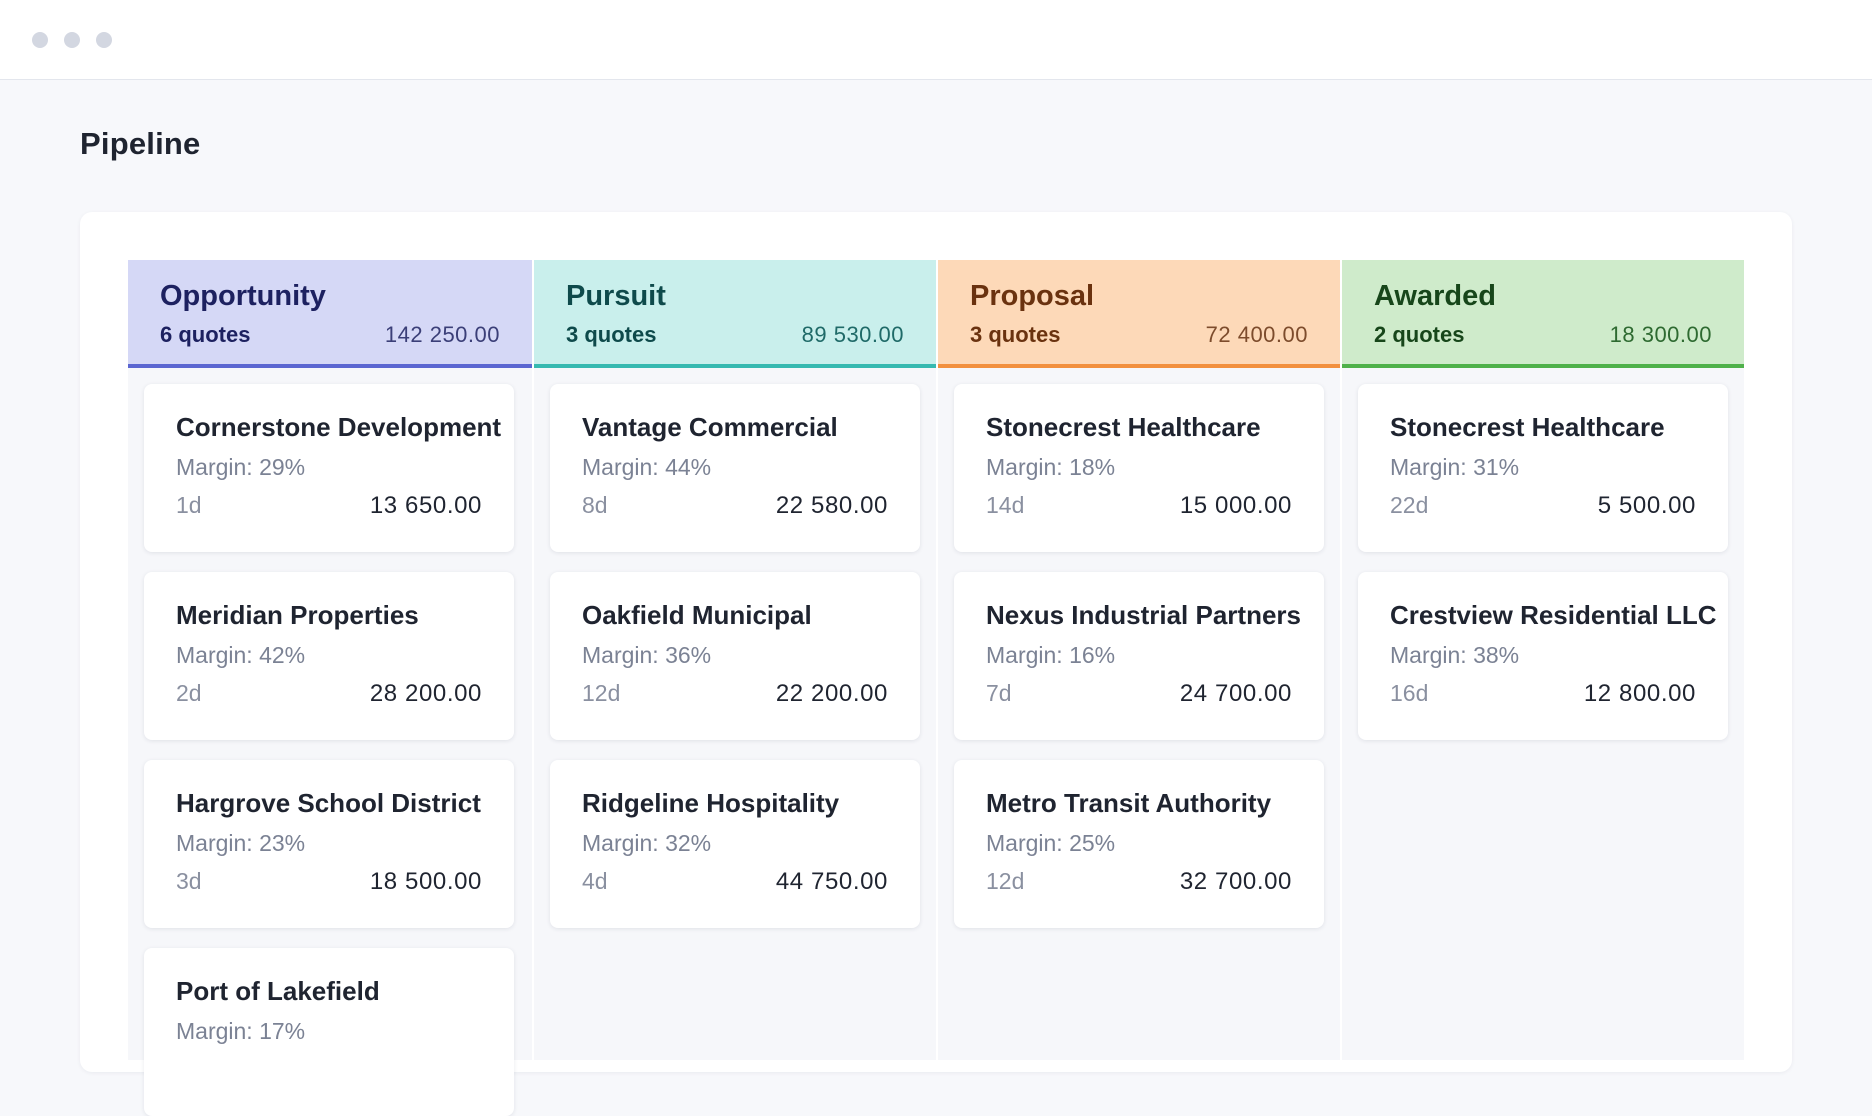 The height and width of the screenshot is (1116, 1872). Describe the element at coordinates (189, 881) in the screenshot. I see `quote-age: 3d` at that location.